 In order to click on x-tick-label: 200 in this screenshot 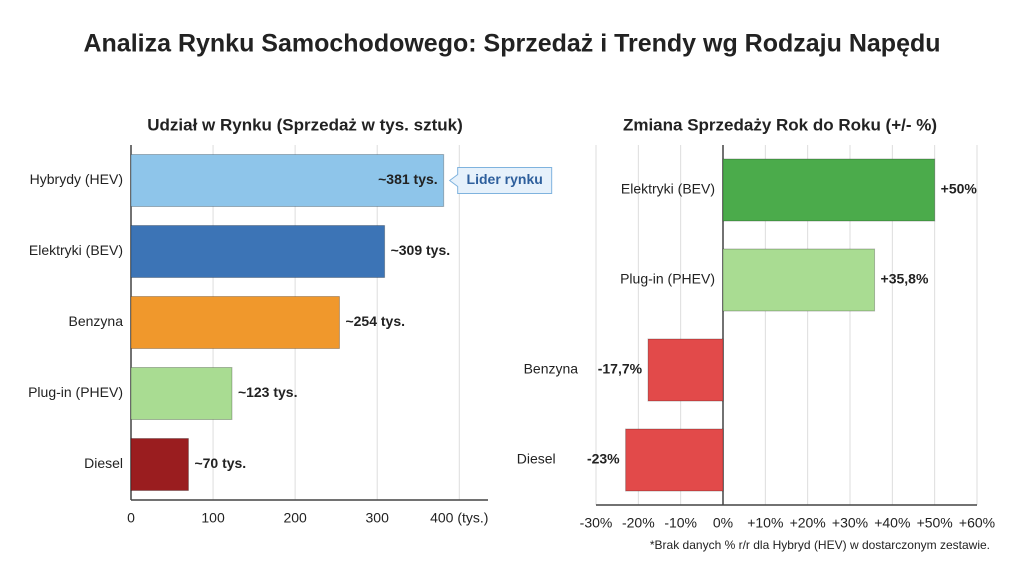, I will do `click(295, 518)`.